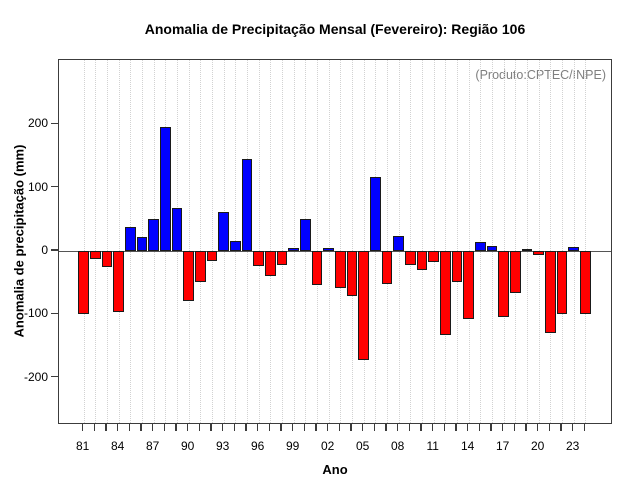  What do you see at coordinates (177, 229) in the screenshot?
I see `bar-1989` at bounding box center [177, 229].